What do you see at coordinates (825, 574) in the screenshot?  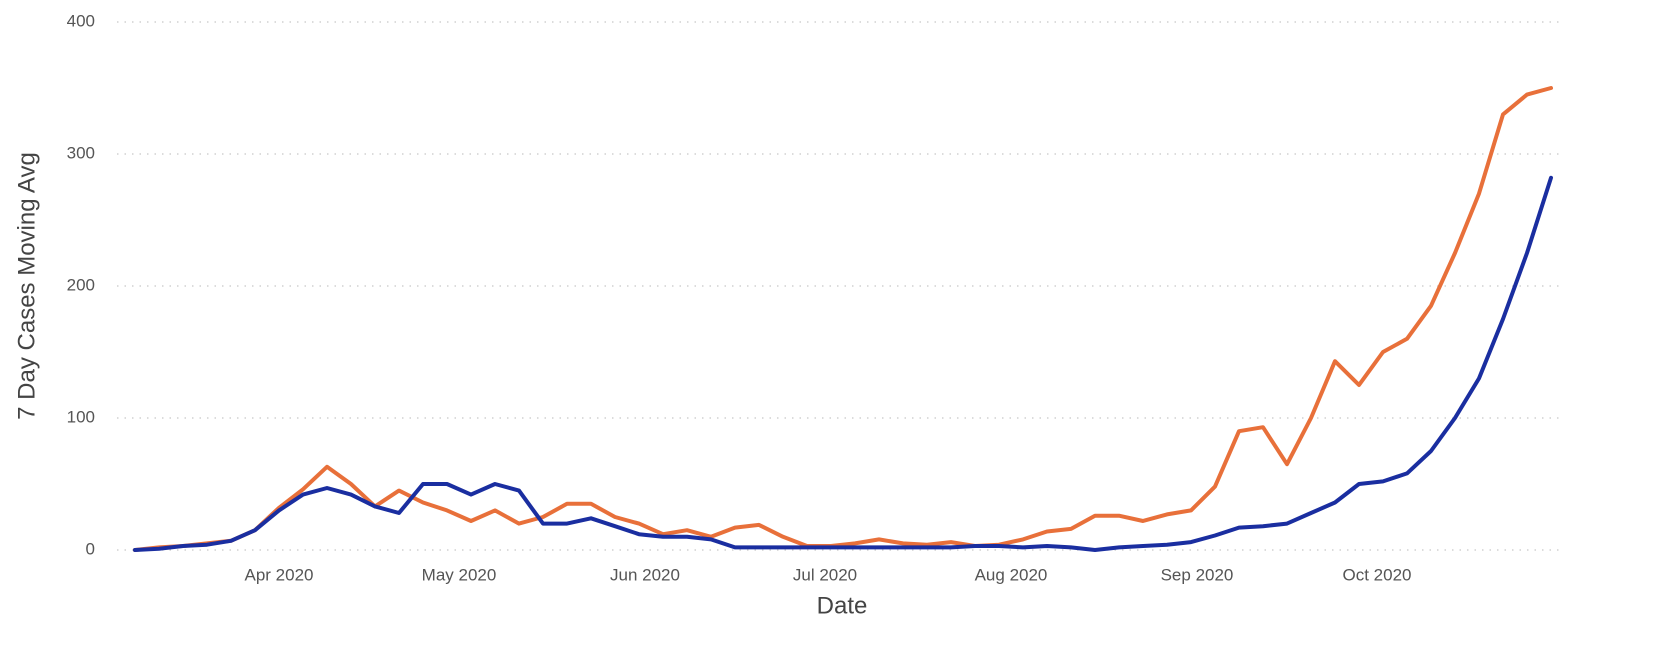 I see `x-tick-label: Jul 2020` at bounding box center [825, 574].